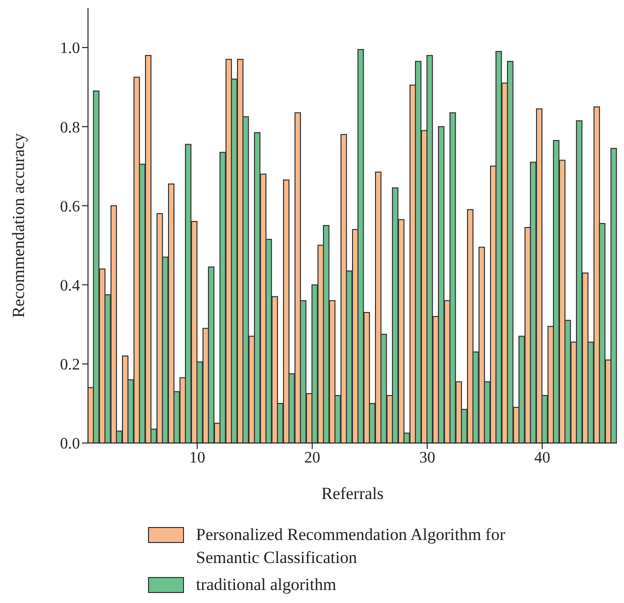 Image resolution: width=624 pixels, height=603 pixels. What do you see at coordinates (197, 457) in the screenshot?
I see `x-tick-label: 10` at bounding box center [197, 457].